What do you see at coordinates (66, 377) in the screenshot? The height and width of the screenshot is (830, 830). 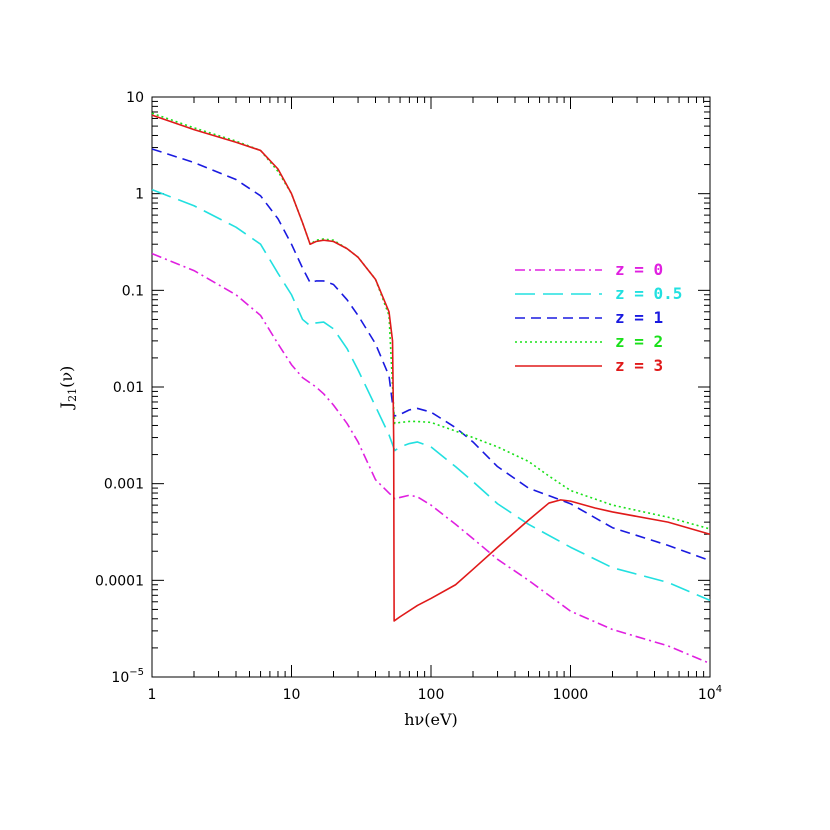 I see `y-axis-title-rest: (ν)` at bounding box center [66, 377].